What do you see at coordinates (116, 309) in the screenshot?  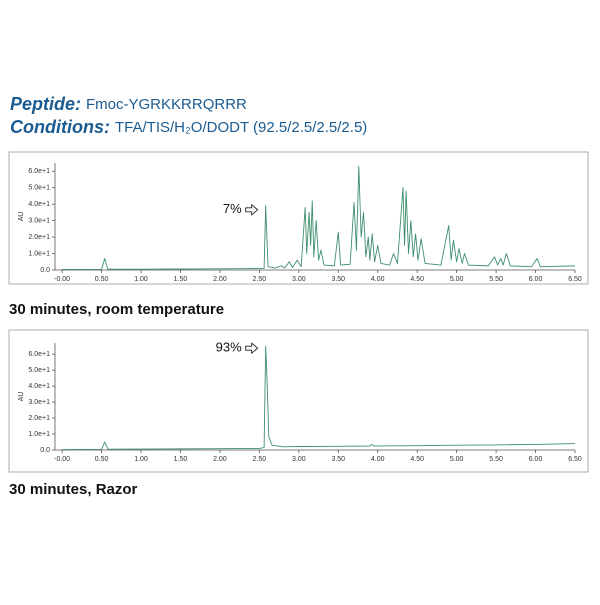 I see `chart-caption: 30 minutes, room temperature` at bounding box center [116, 309].